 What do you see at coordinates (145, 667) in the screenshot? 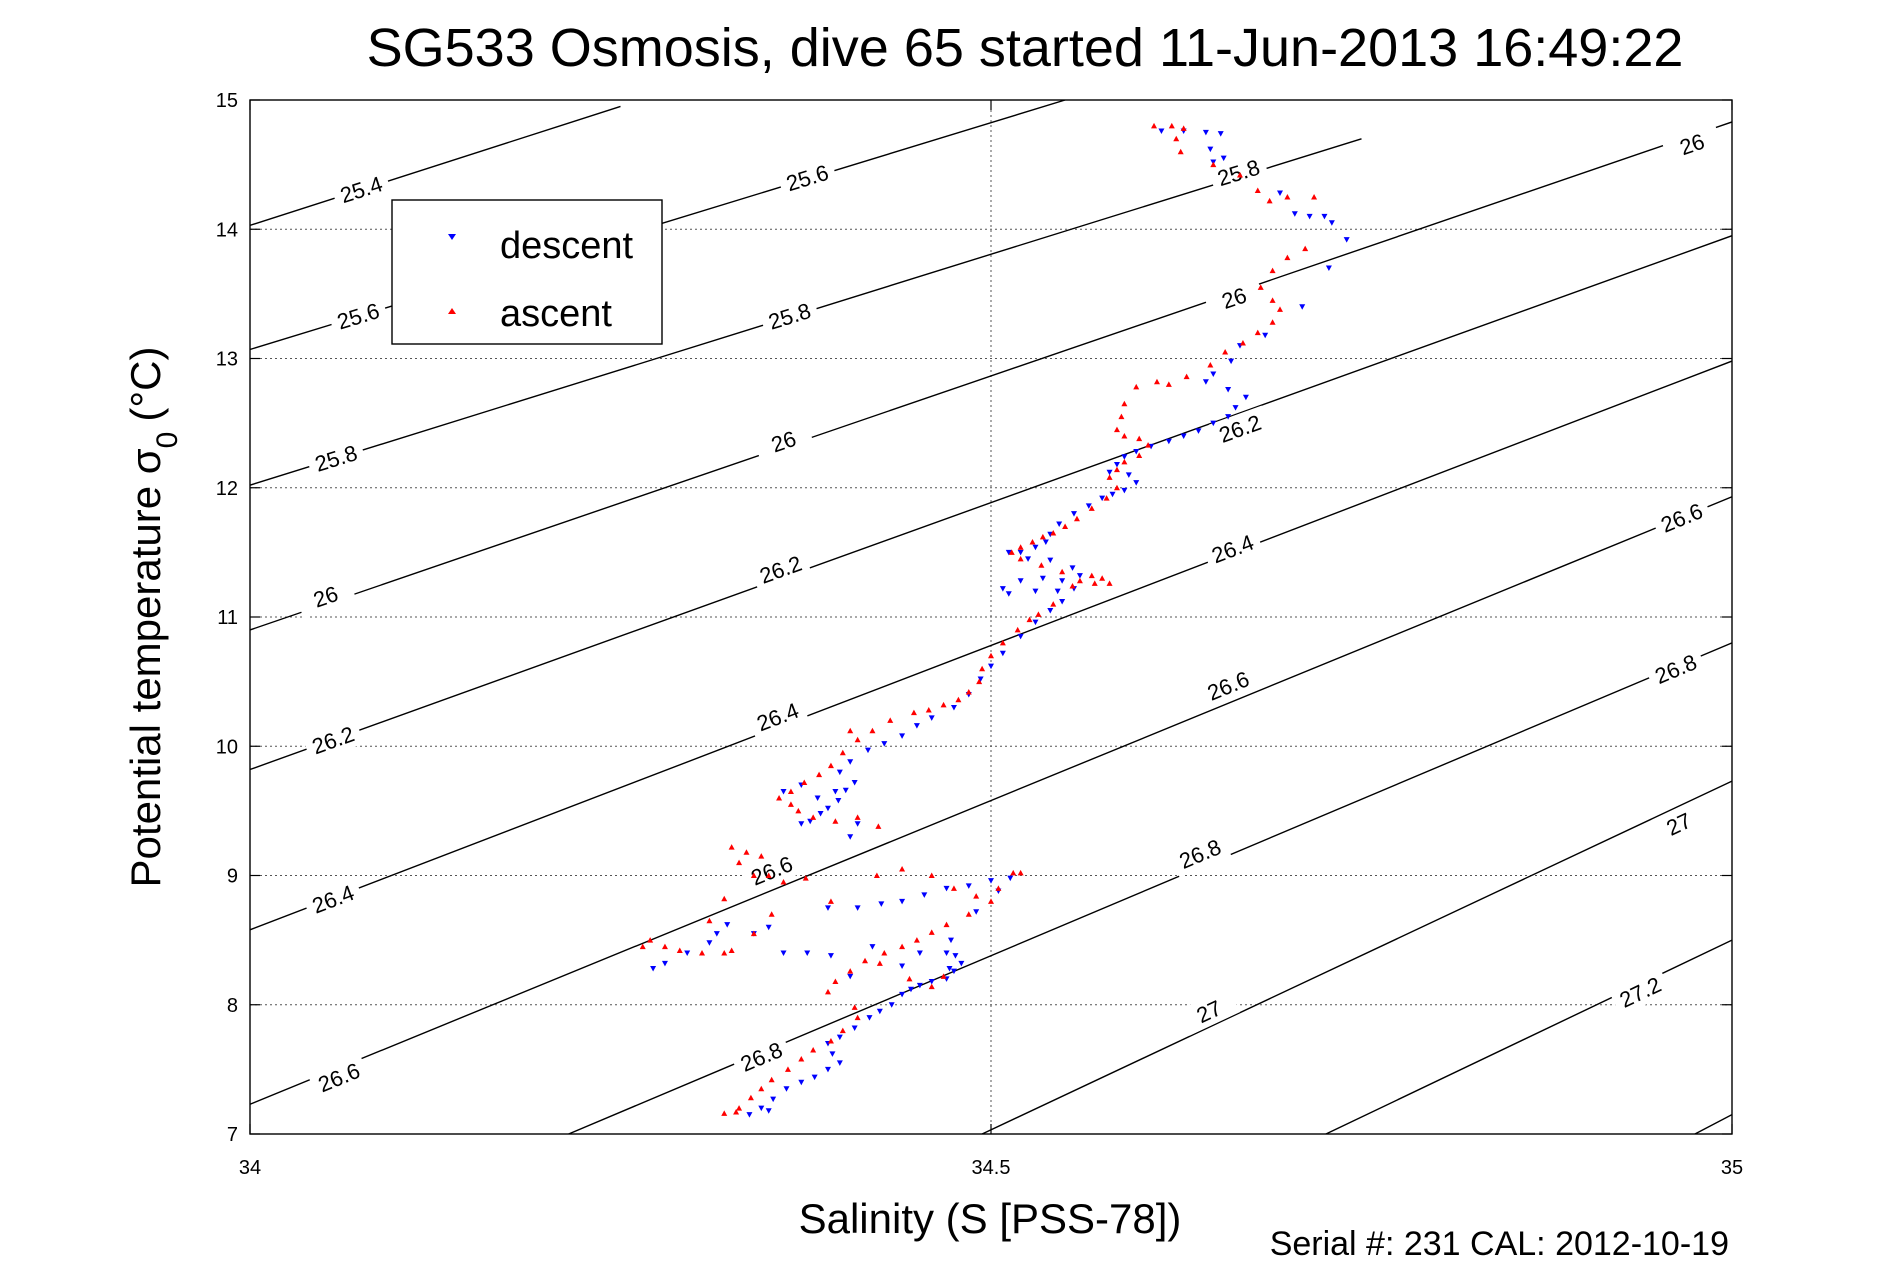
I see `y-axis-label-main: Potential temperature σ` at bounding box center [145, 667].